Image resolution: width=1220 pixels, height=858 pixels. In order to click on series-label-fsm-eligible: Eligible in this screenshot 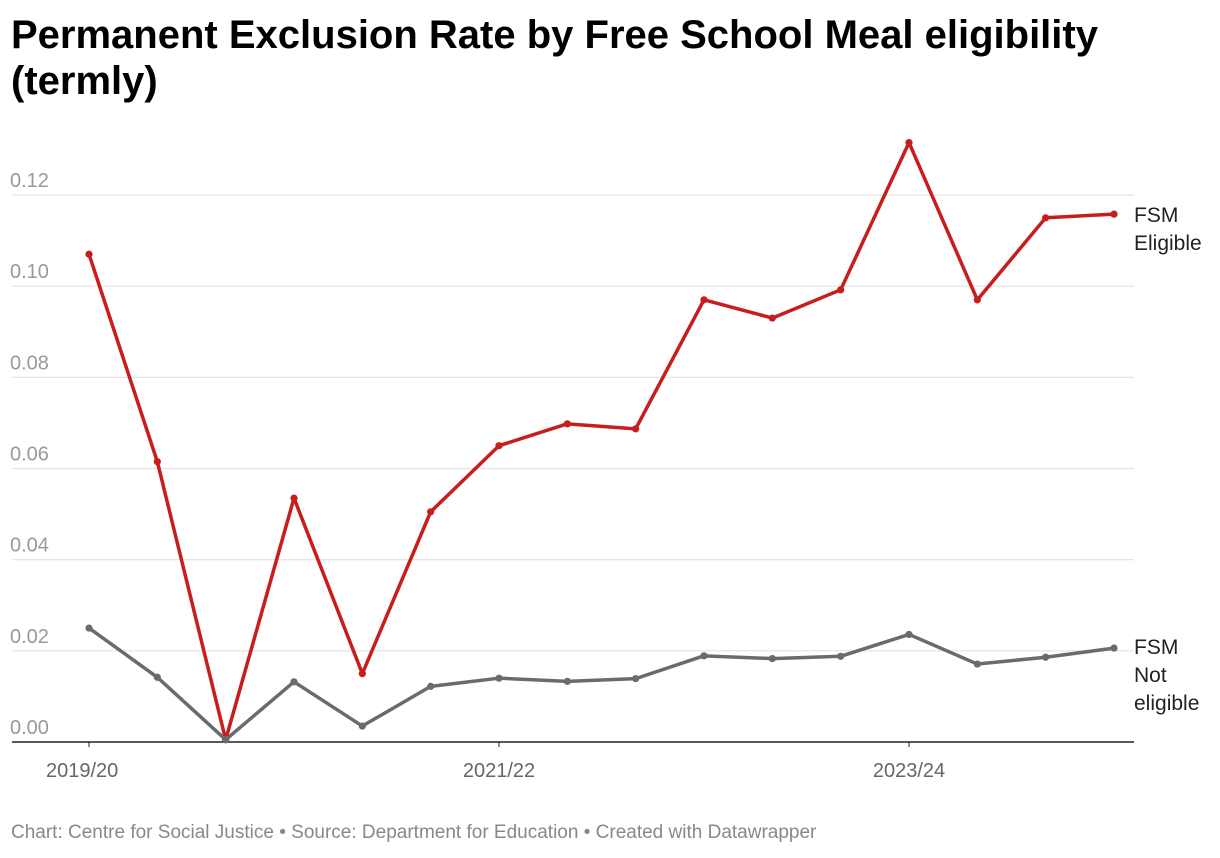, I will do `click(1168, 243)`.